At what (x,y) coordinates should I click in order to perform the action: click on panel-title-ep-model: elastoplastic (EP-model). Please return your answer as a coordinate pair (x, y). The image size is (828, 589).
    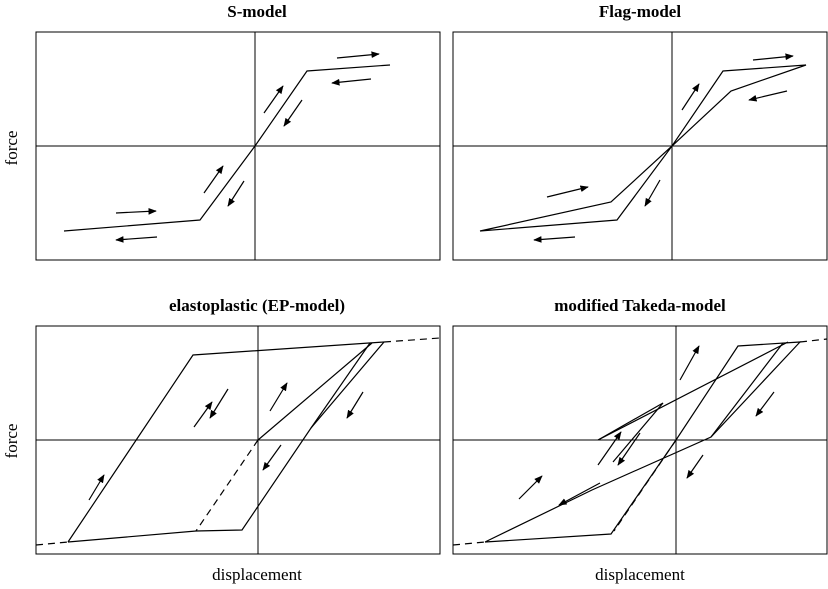
    Looking at the image, I should click on (257, 305).